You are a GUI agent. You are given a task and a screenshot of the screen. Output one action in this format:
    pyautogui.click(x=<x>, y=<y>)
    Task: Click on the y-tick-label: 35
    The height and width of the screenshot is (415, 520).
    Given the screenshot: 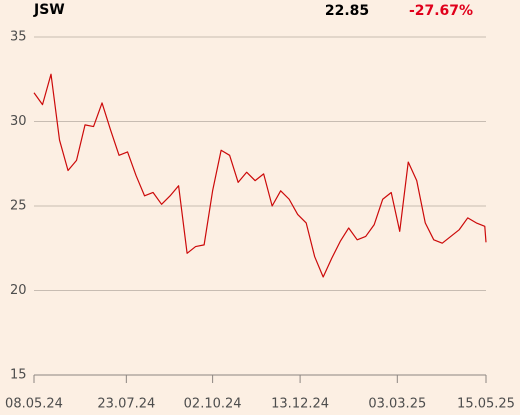 What is the action you would take?
    pyautogui.click(x=18, y=37)
    